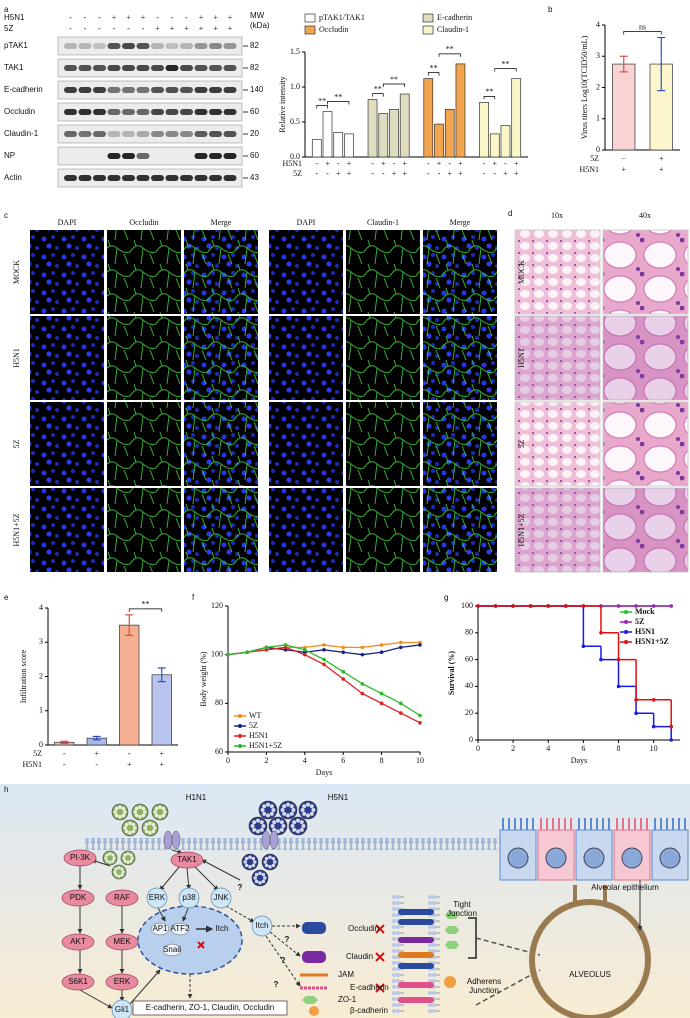  What do you see at coordinates (257, 15) in the screenshot?
I see `mw-header: MW` at bounding box center [257, 15].